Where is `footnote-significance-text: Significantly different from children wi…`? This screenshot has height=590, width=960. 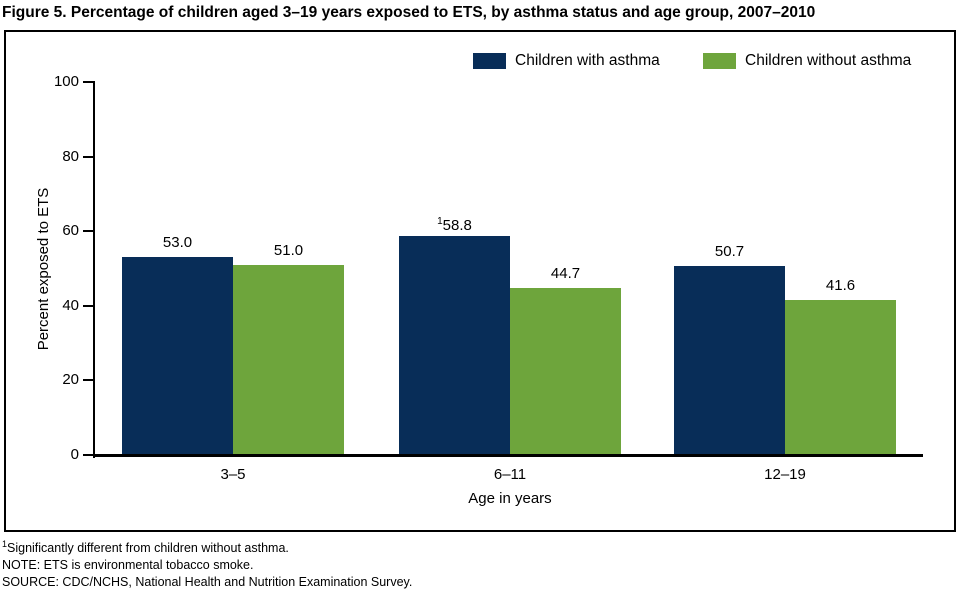 footnote-significance-text: Significantly different from children wi… is located at coordinates (148, 548).